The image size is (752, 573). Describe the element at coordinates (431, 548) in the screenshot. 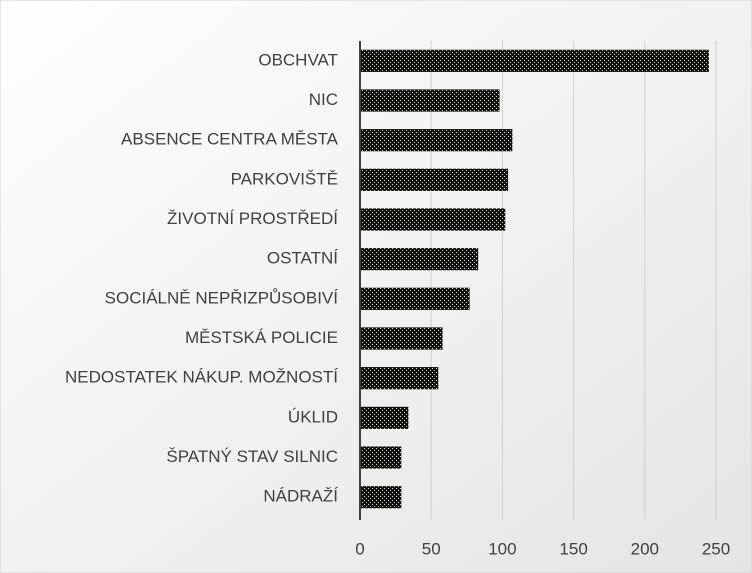

I see `x-tick-label: 50` at that location.